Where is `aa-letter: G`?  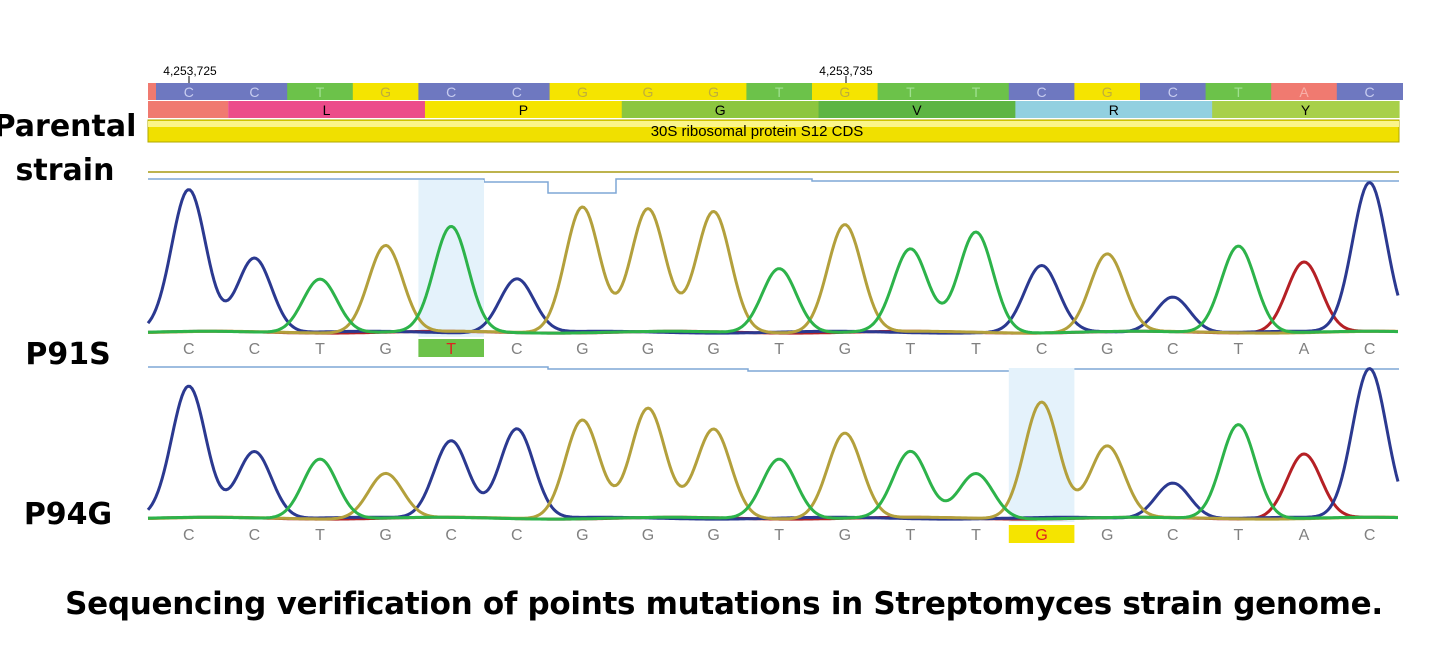 aa-letter: G is located at coordinates (720, 110).